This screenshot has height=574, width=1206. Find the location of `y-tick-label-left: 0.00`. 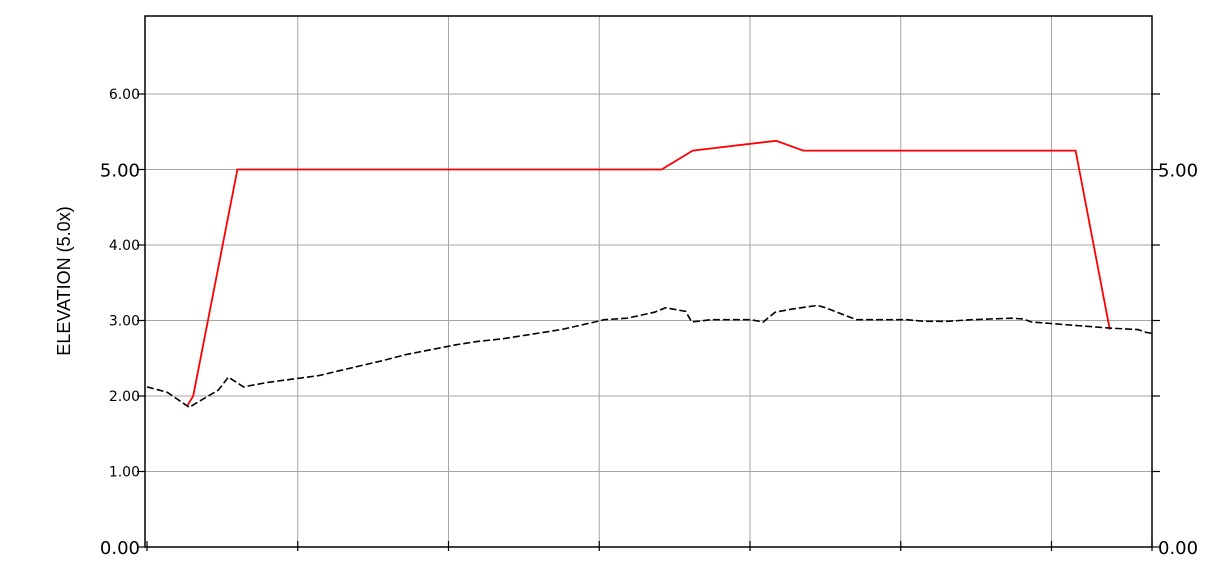

y-tick-label-left: 0.00 is located at coordinates (120, 548).